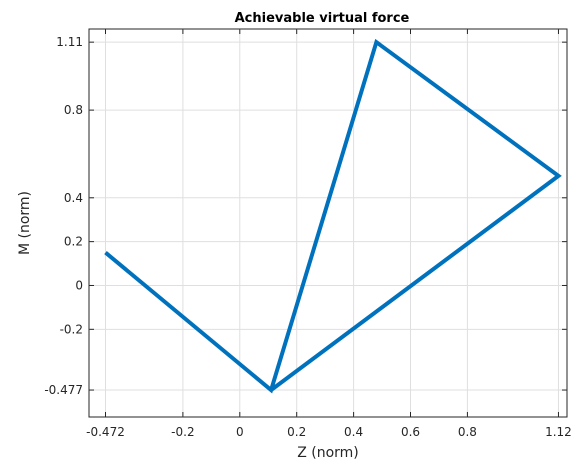  Describe the element at coordinates (69, 42) in the screenshot. I see `y-tick-label: 1.11` at that location.